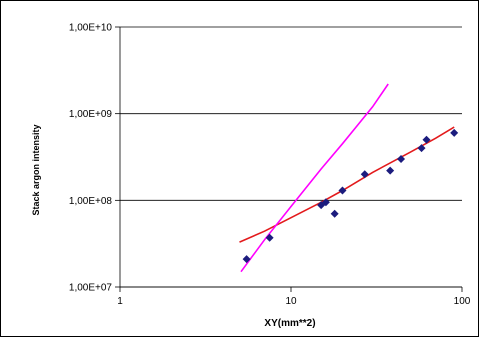  What do you see at coordinates (291, 301) in the screenshot?
I see `x-tick-label: 10` at bounding box center [291, 301].